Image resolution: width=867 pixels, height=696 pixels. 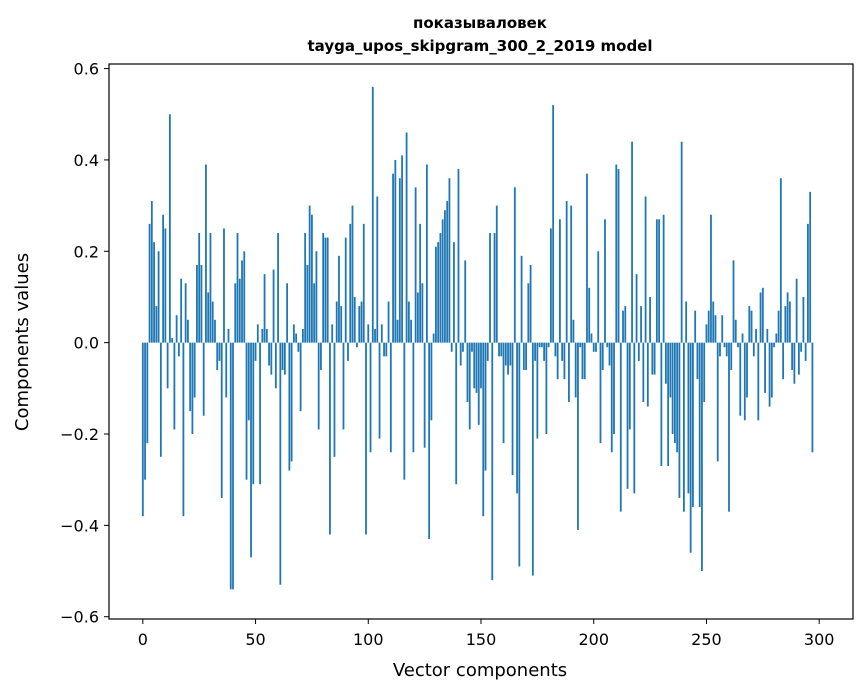 I want to click on y-tick-label: 0.0, so click(x=86, y=343).